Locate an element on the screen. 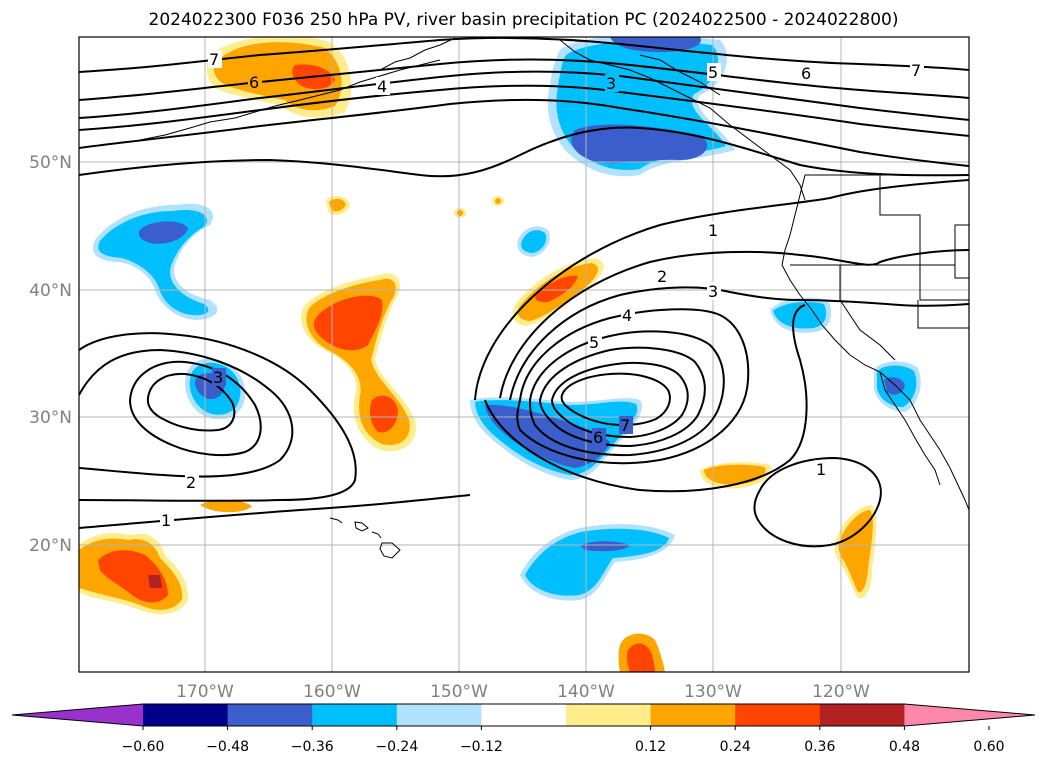  colorbar-tick-label: 0.24 is located at coordinates (735, 747).